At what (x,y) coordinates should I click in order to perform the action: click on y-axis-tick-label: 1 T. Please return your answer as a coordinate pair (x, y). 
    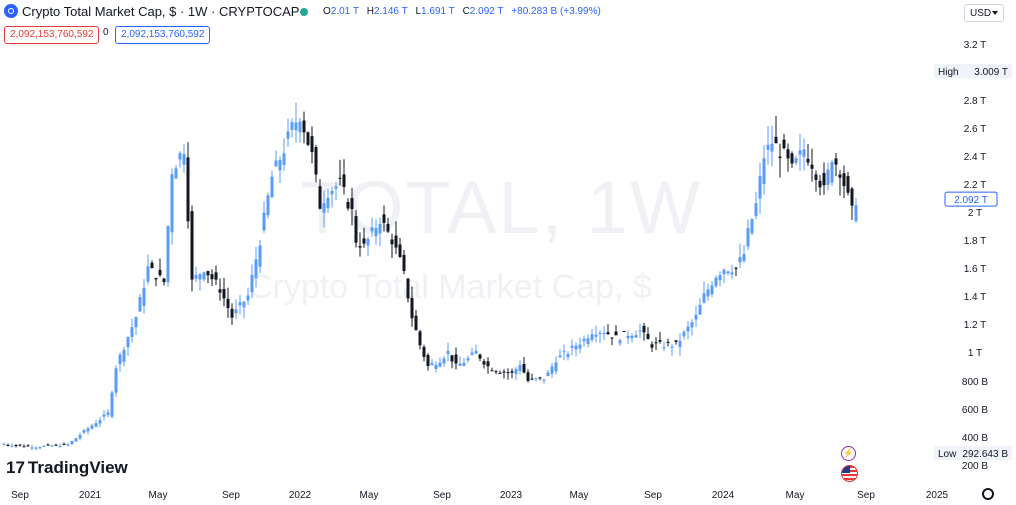
    Looking at the image, I should click on (975, 353).